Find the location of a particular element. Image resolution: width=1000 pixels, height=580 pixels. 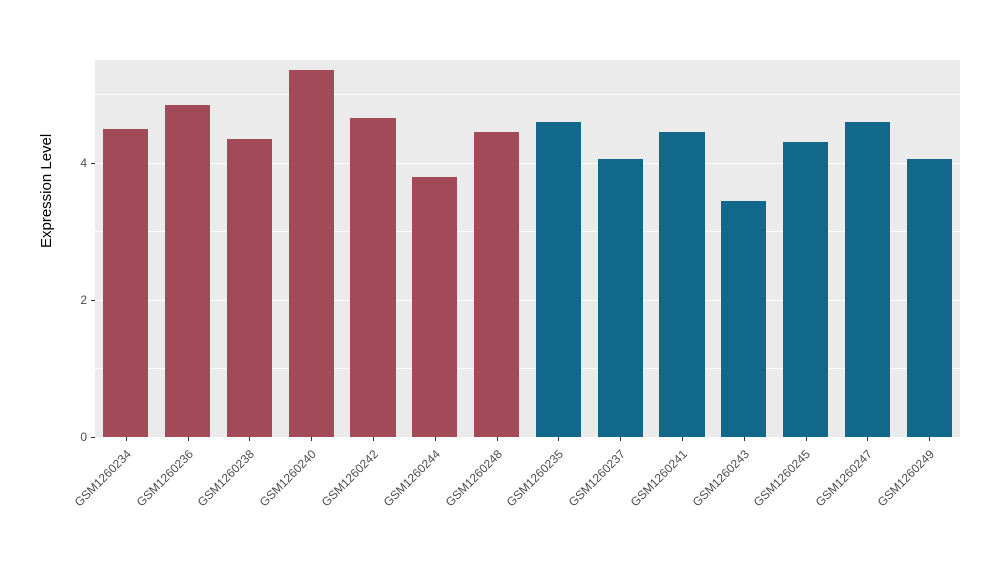

bar-GSM1260243 is located at coordinates (744, 318).